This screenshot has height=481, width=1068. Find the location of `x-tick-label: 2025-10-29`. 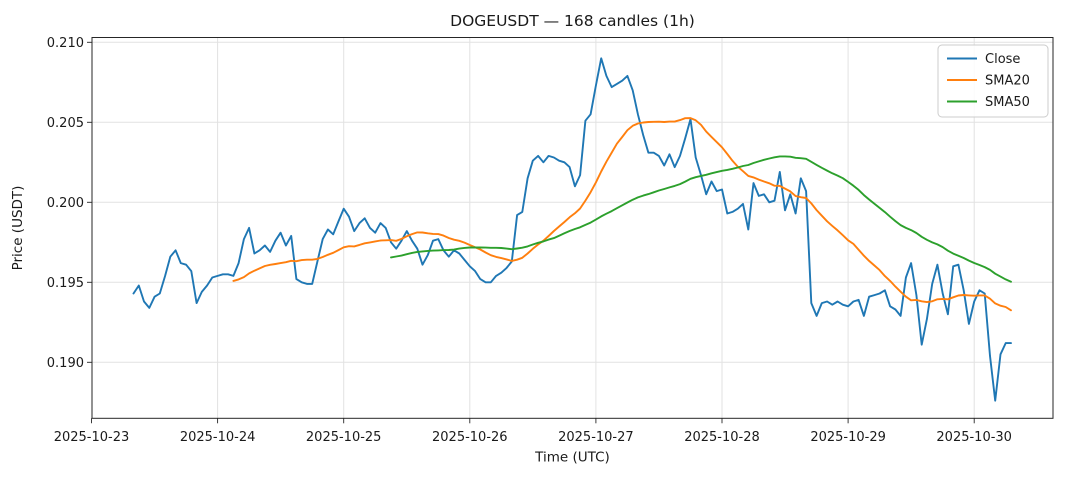

x-tick-label: 2025-10-29 is located at coordinates (848, 437).